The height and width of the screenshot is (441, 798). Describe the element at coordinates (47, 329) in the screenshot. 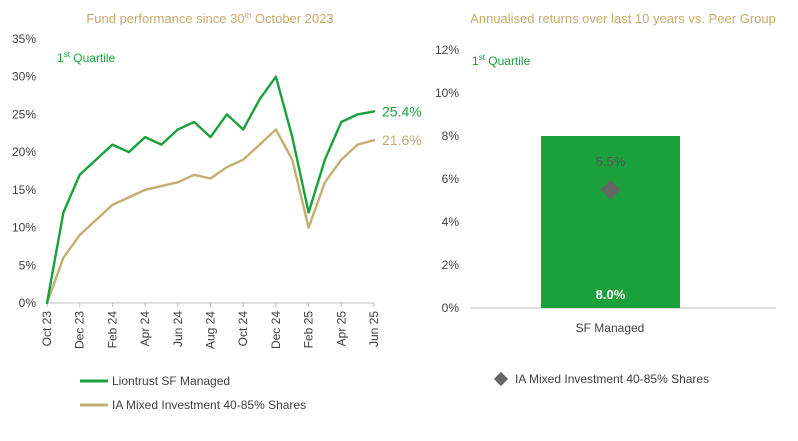

I see `left-x-tick-label: Oct 23` at that location.